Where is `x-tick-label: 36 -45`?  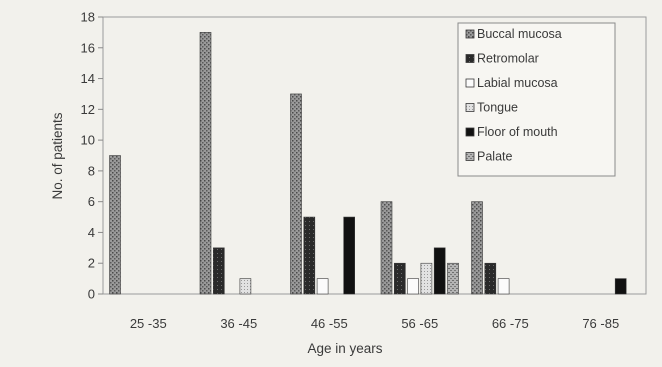
x-tick-label: 36 -45 is located at coordinates (238, 323).